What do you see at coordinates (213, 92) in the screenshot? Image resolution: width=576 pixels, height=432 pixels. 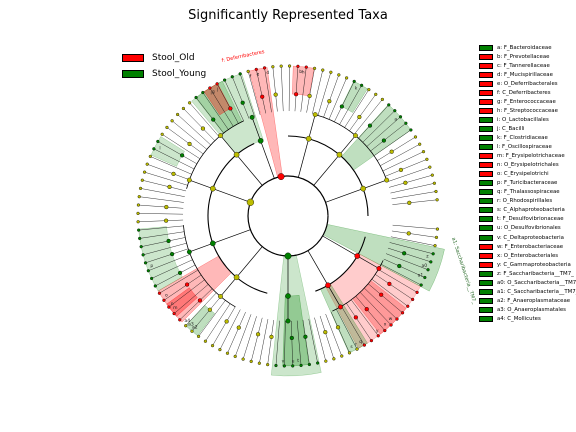 I see `sector-letter: g` at bounding box center [213, 92].